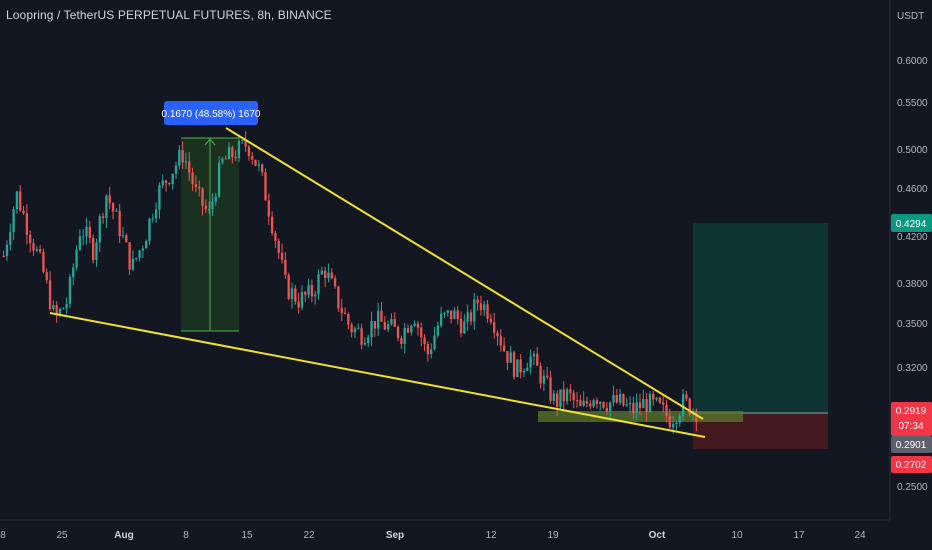  Describe the element at coordinates (210, 142) in the screenshot. I see `measure-arrow-head` at that location.